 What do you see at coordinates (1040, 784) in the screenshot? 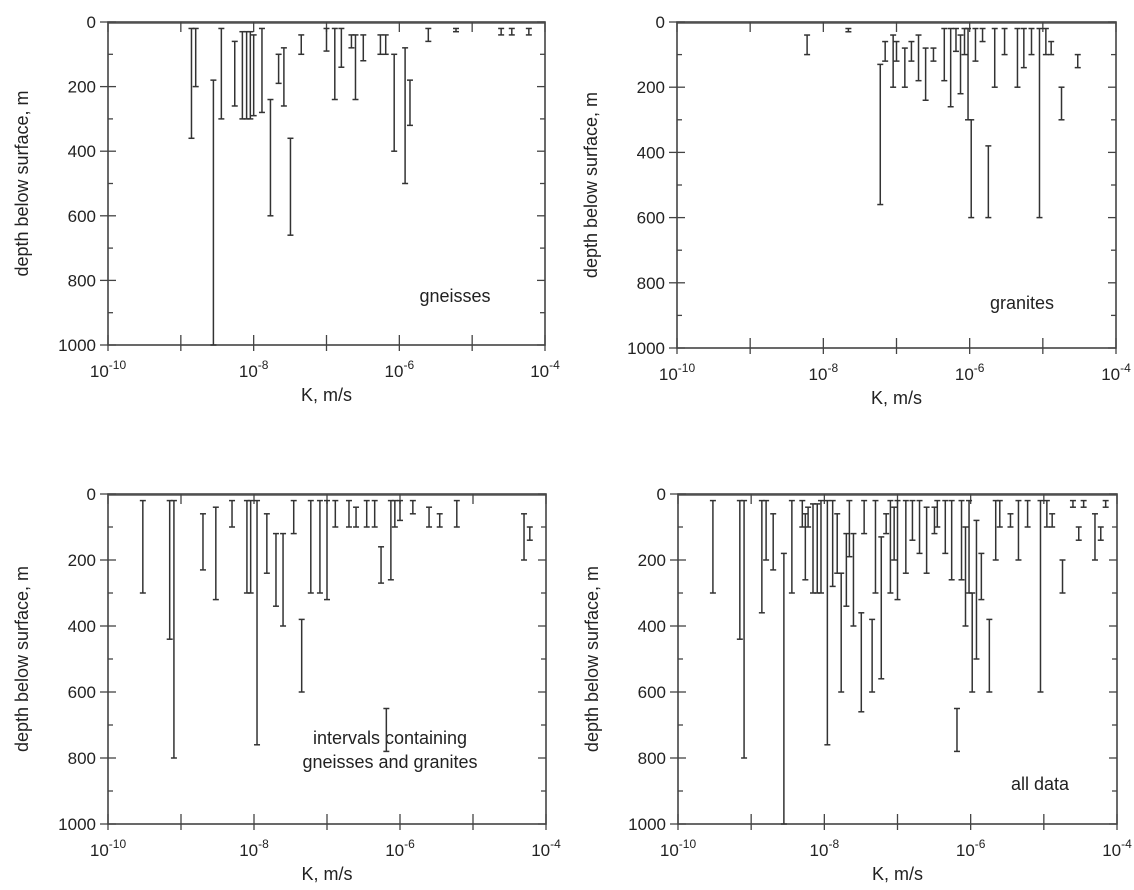
I see `panel-annotation: all data` at bounding box center [1040, 784].